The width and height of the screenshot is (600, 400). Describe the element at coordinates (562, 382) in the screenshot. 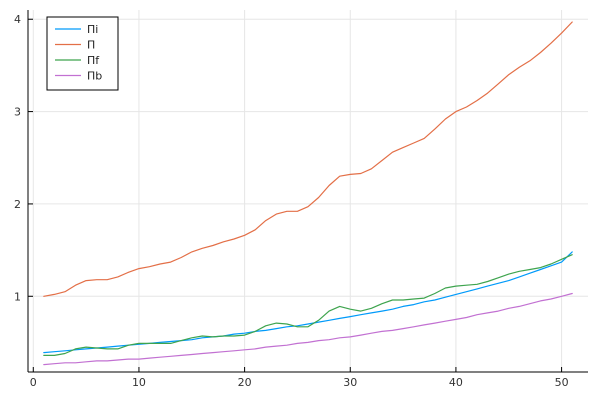

I see `x-tick-label: 50` at that location.